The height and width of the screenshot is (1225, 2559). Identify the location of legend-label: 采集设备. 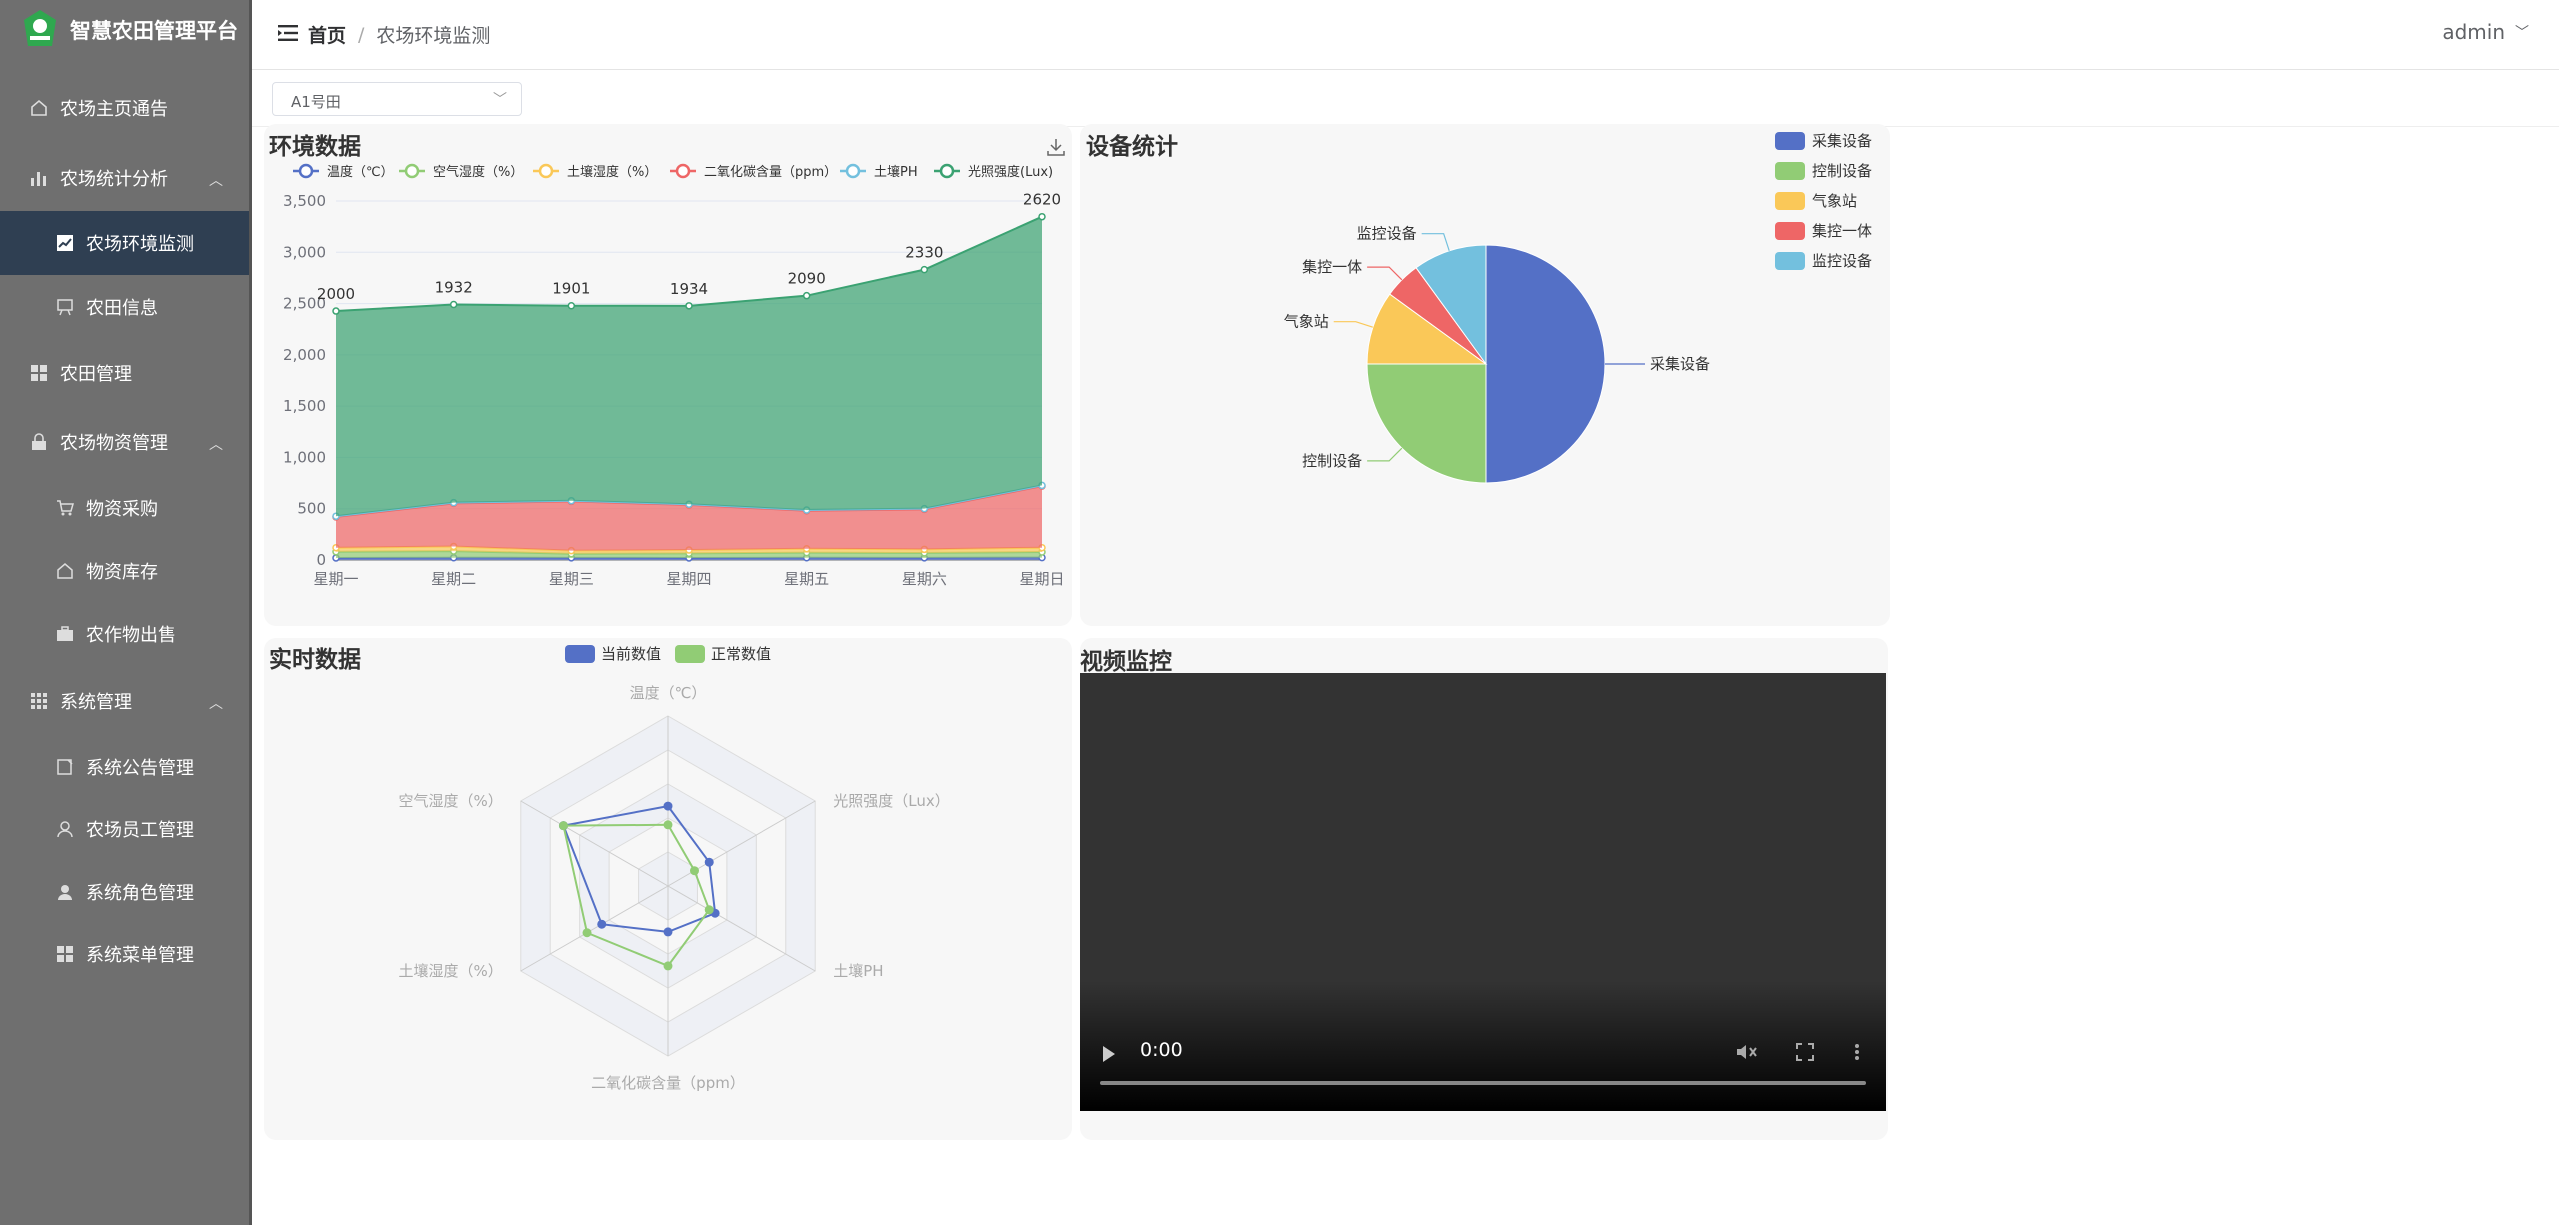
(1842, 141).